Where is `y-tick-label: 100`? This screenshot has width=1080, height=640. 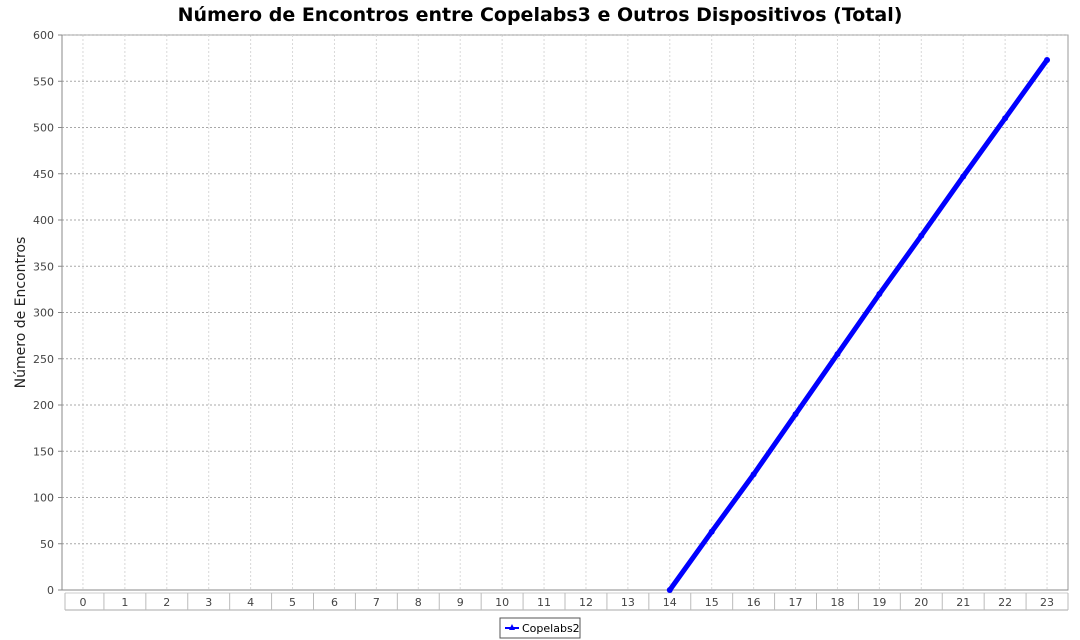 y-tick-label: 100 is located at coordinates (43, 498).